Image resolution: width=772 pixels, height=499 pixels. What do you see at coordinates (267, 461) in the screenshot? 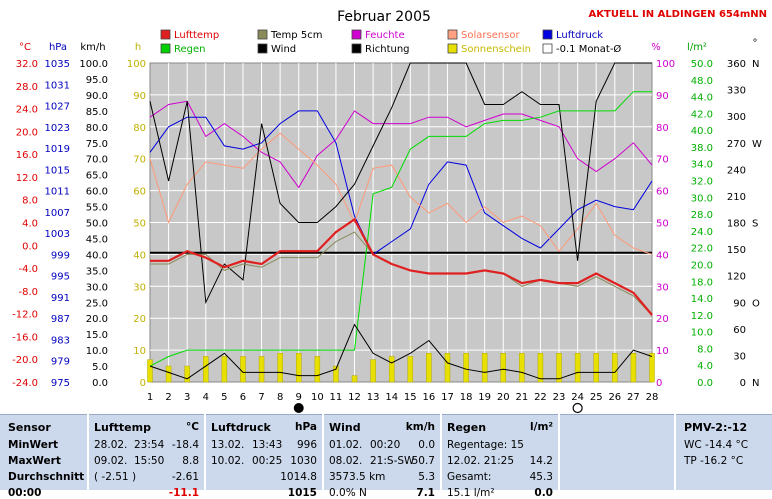
I see `luftdruck-max-time: 00:25` at bounding box center [267, 461].